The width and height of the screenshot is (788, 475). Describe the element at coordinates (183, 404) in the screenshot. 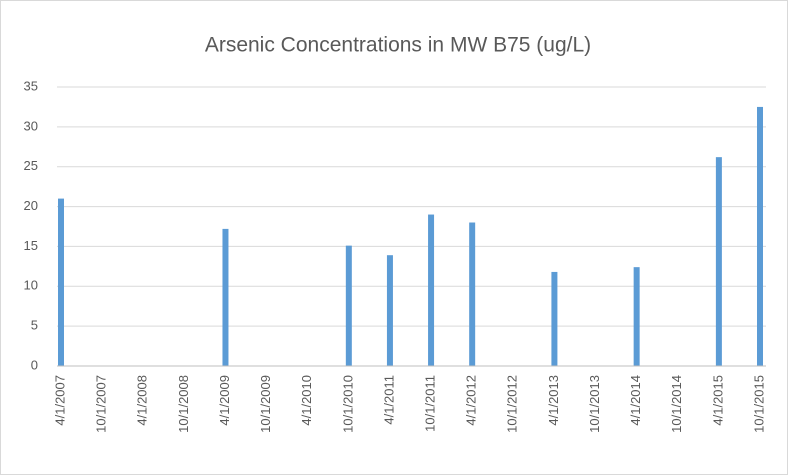

I see `x-tick-label: 10/1/2008` at that location.